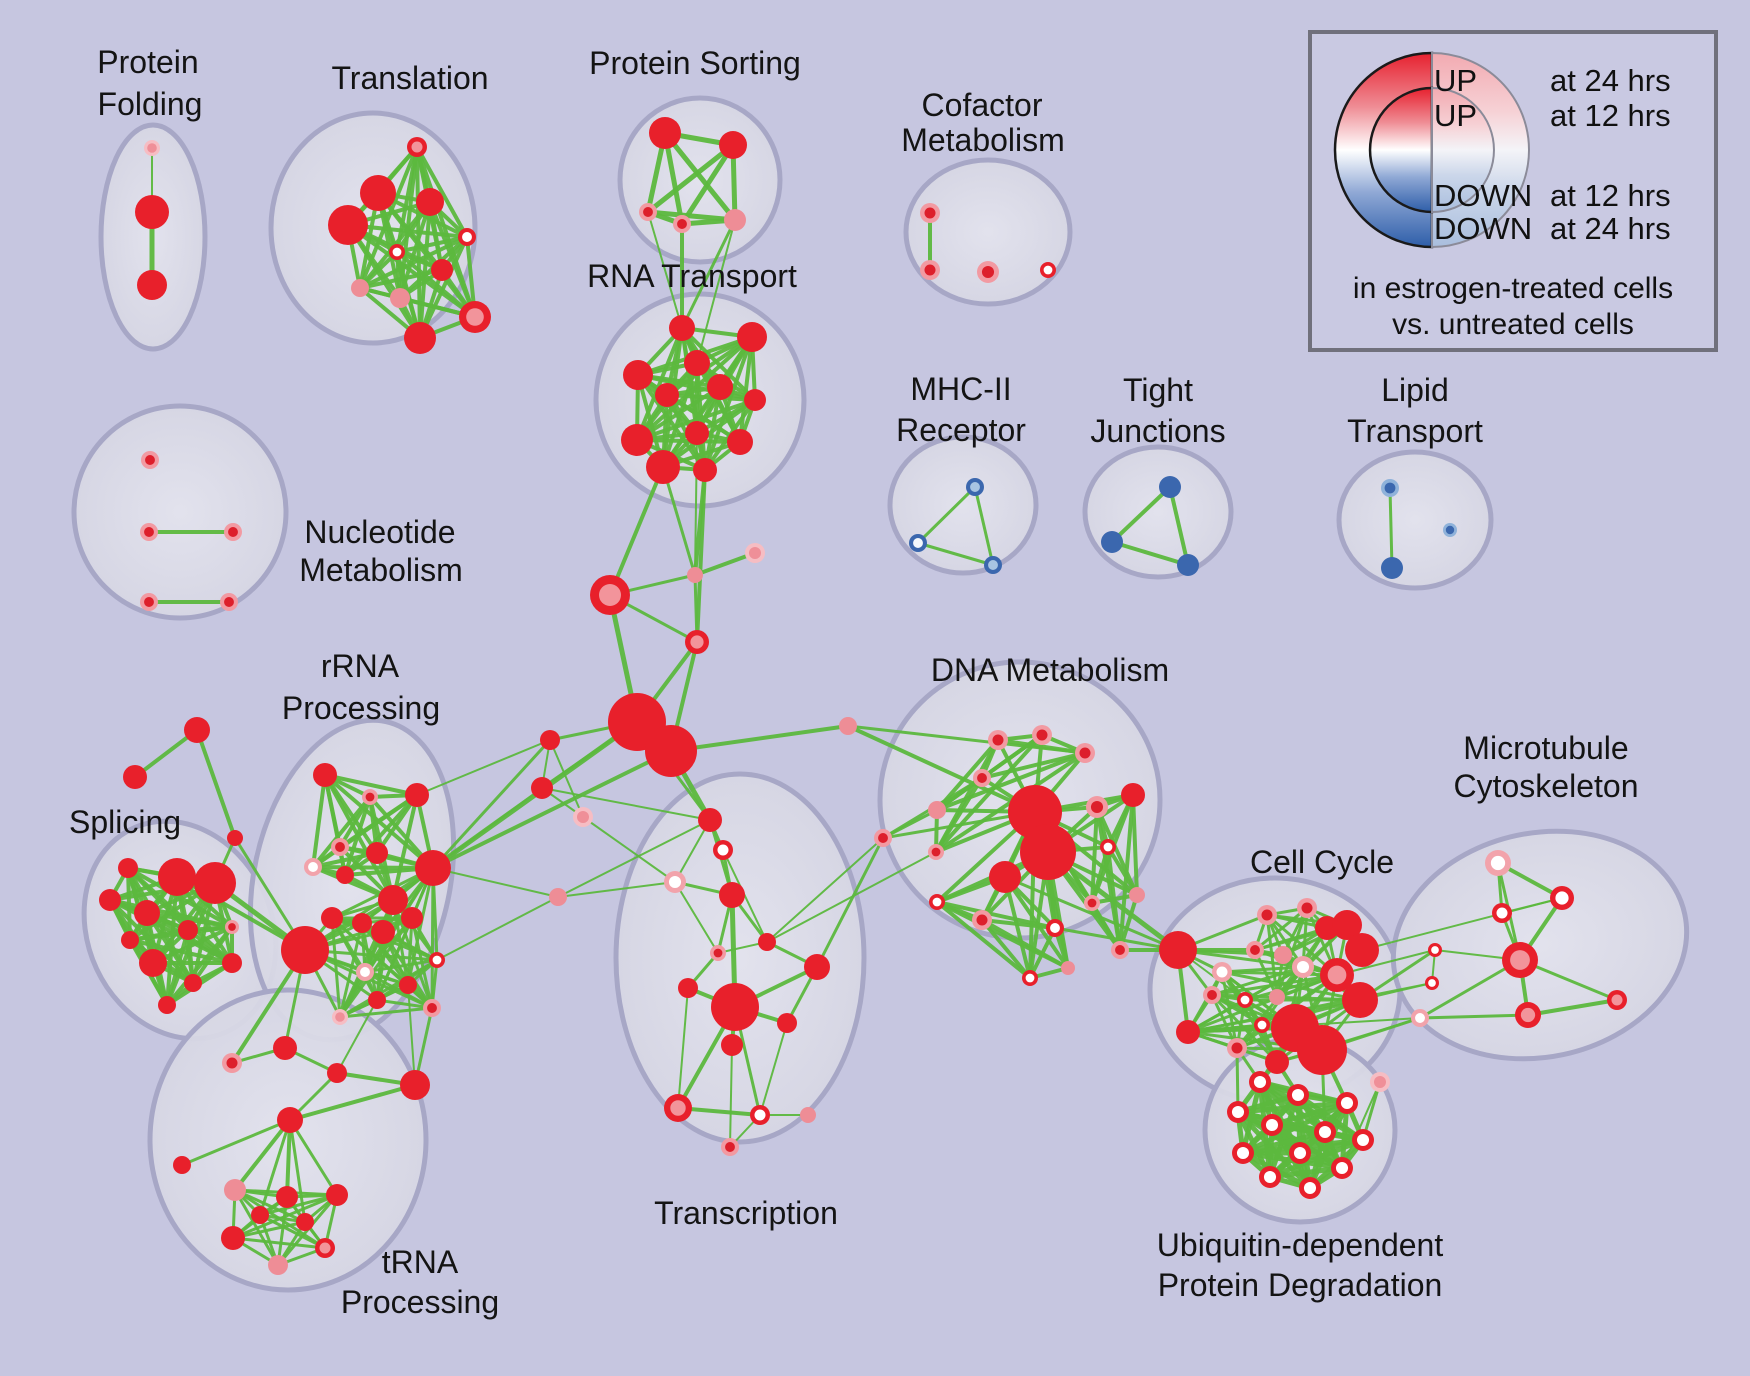 The width and height of the screenshot is (1750, 1376). I want to click on cluster-label-lipid-transport: Transport, so click(1415, 431).